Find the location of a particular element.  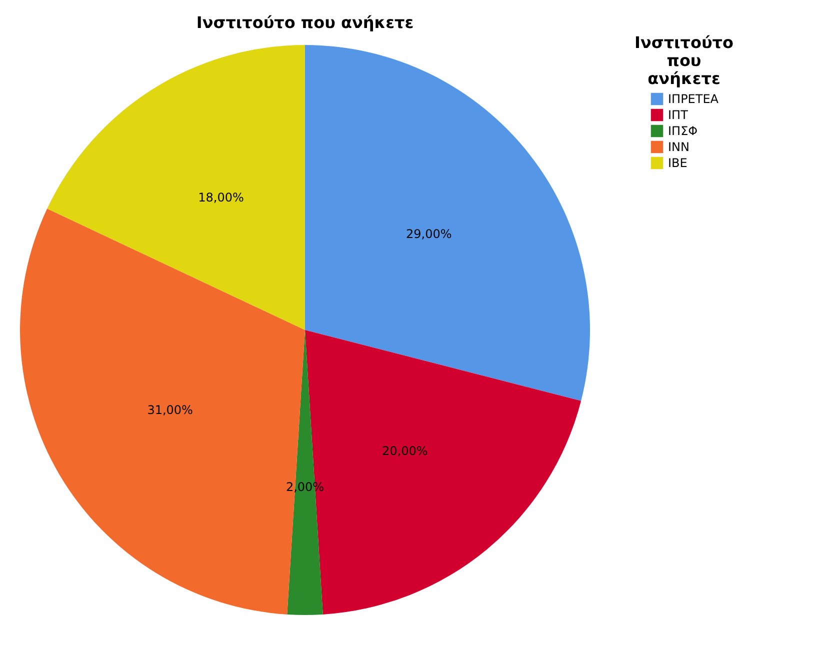

legend-label: ΙΒΕ is located at coordinates (678, 163).